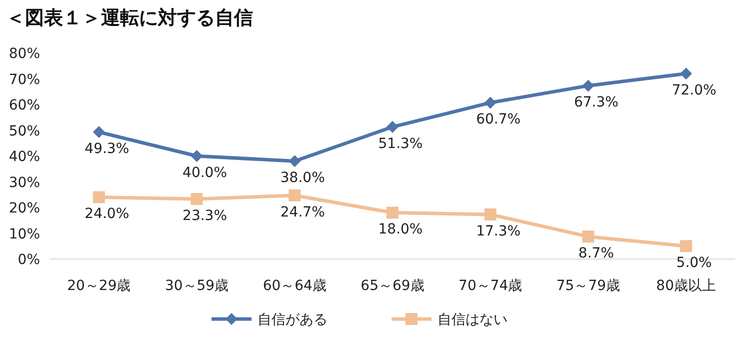  I want to click on data-label: 38.0%, so click(302, 178).